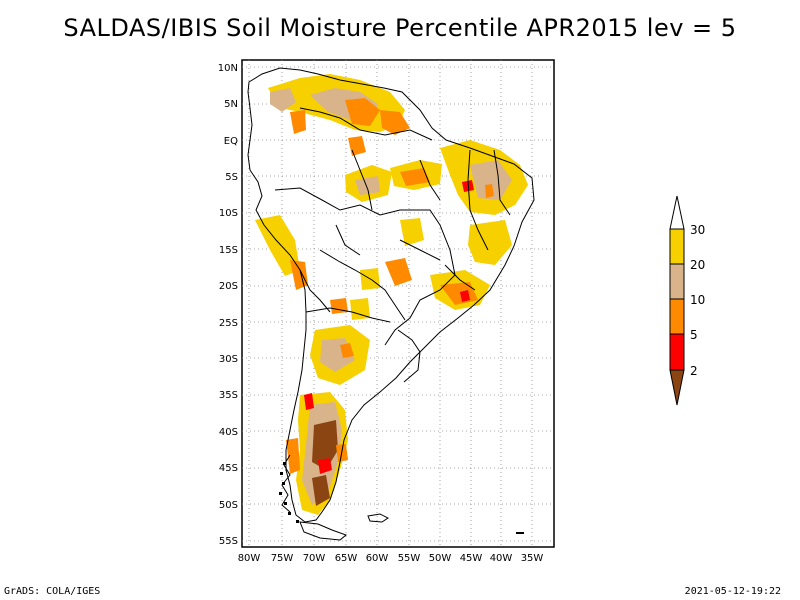 This screenshot has width=800, height=600. What do you see at coordinates (52, 591) in the screenshot?
I see `footer-credit: GrADS: COLA/IGES` at bounding box center [52, 591].